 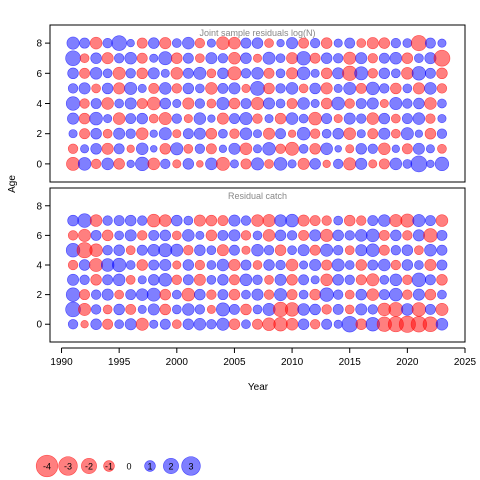 What do you see at coordinates (119, 362) in the screenshot?
I see `x-tick-label: 1995` at bounding box center [119, 362].